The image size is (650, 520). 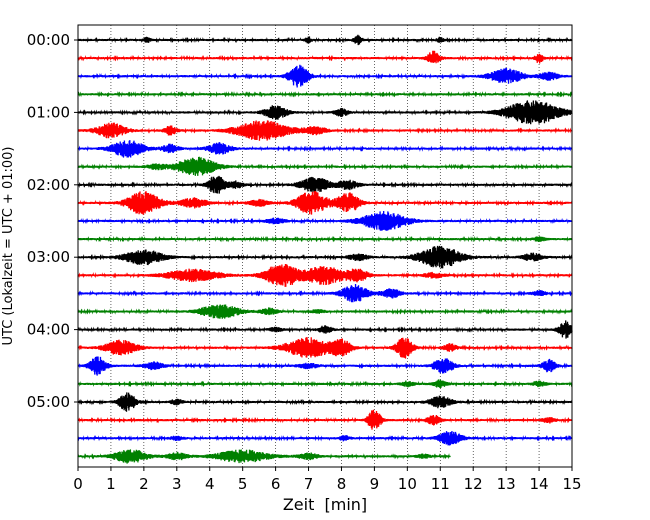 What do you see at coordinates (78, 484) in the screenshot?
I see `x-tick-label: 0` at bounding box center [78, 484].